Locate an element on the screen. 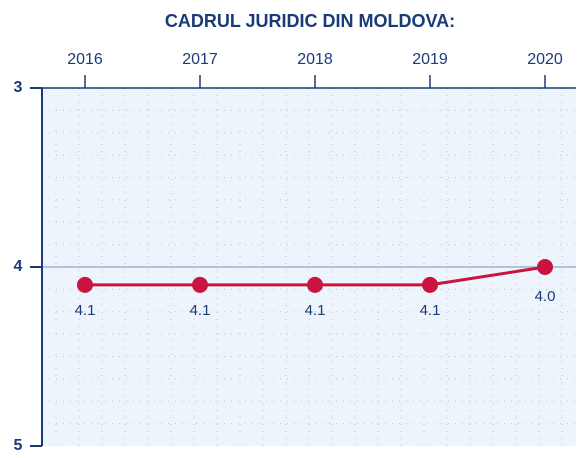 The image size is (582, 458). x-tick-label: 2018 is located at coordinates (315, 59).